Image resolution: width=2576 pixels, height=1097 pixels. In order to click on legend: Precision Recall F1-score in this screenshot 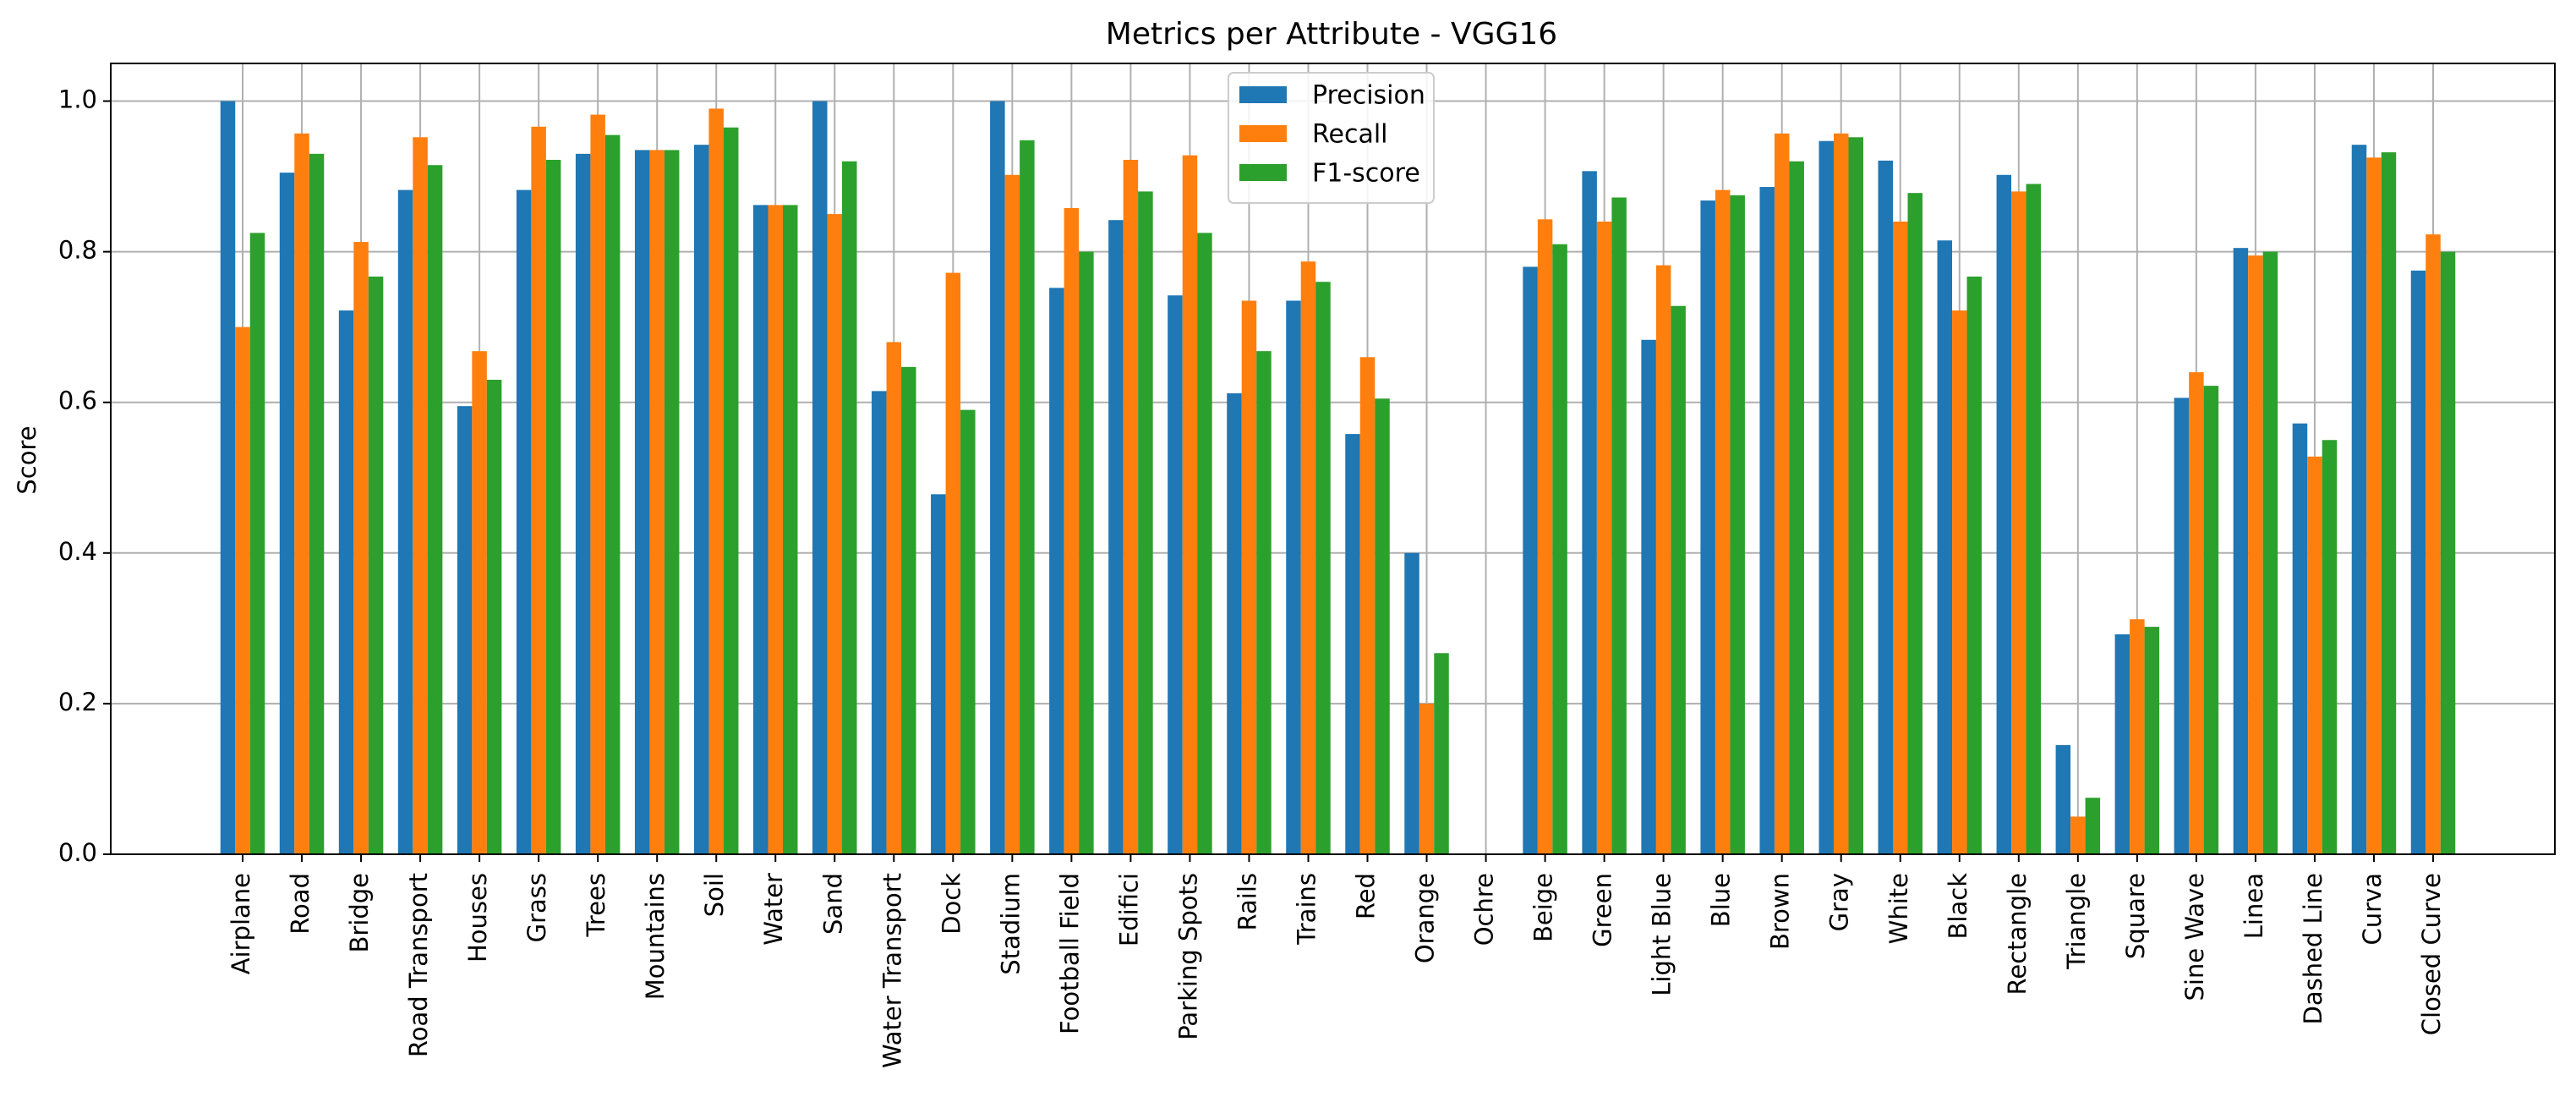, I will do `click(1332, 138)`.